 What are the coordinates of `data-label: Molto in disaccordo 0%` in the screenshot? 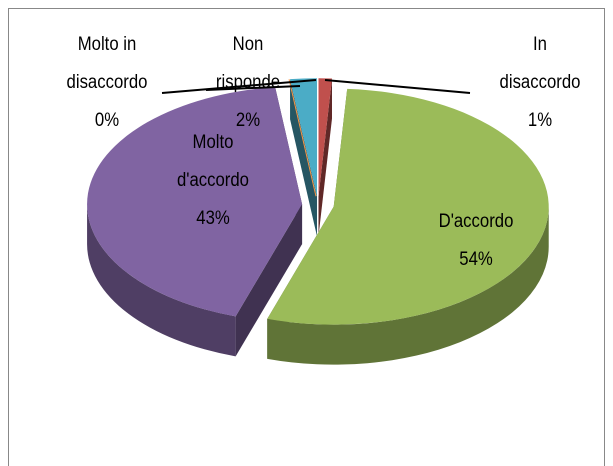 It's located at (107, 83).